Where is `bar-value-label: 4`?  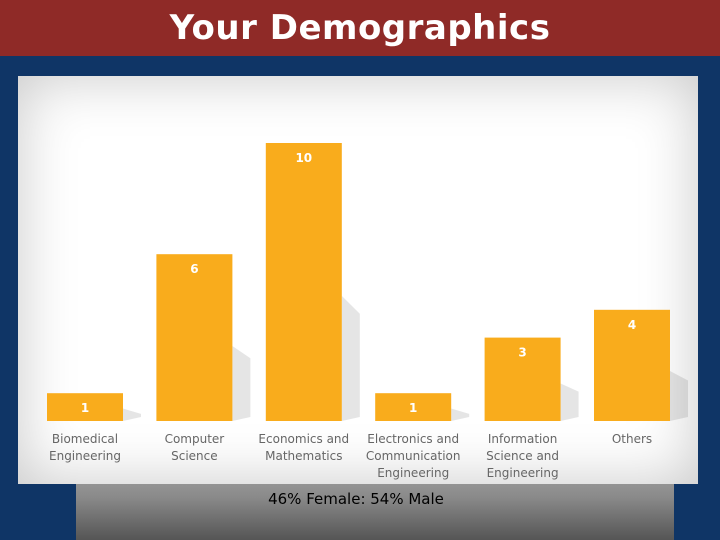 bar-value-label: 4 is located at coordinates (632, 325).